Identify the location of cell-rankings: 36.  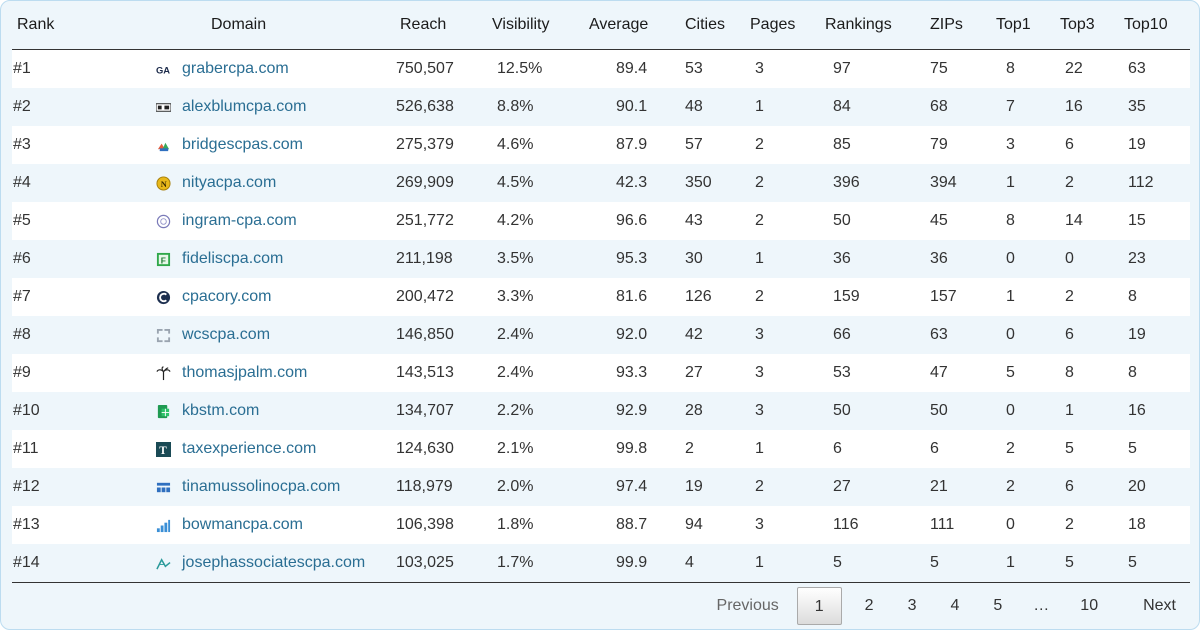
(872, 259).